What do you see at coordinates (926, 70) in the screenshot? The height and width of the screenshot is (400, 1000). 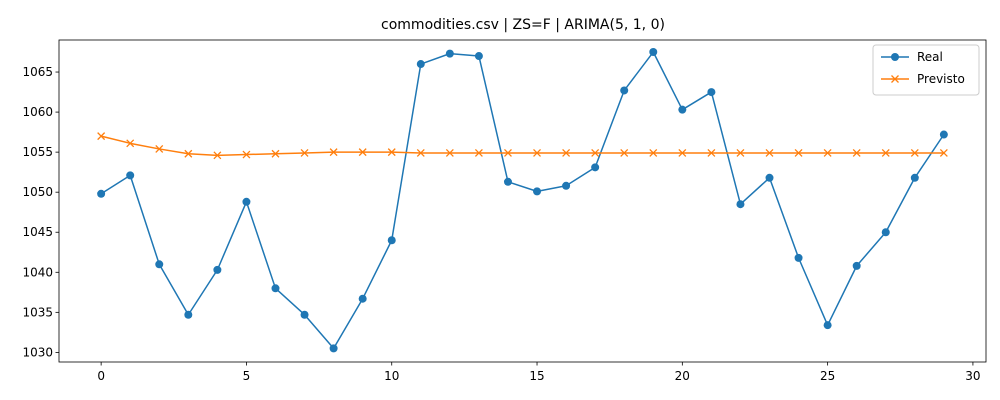 I see `legend: Real Previsto` at bounding box center [926, 70].